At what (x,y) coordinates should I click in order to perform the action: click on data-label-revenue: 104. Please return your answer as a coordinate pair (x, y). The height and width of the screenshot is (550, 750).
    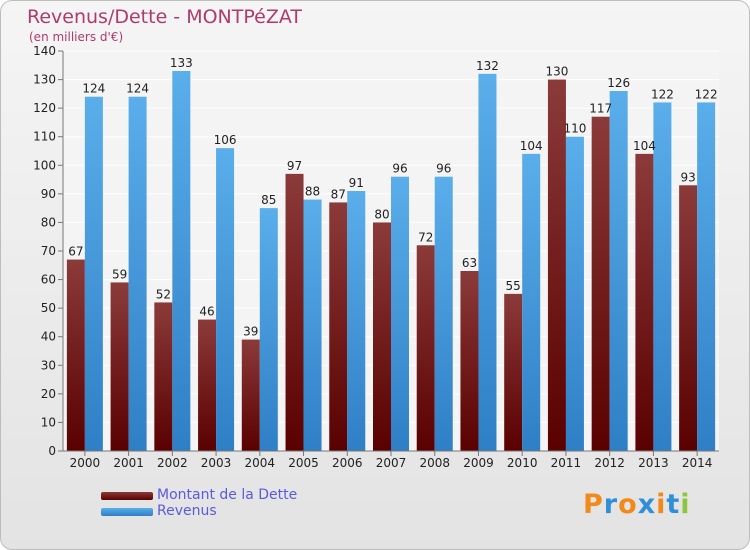
    Looking at the image, I should click on (531, 146).